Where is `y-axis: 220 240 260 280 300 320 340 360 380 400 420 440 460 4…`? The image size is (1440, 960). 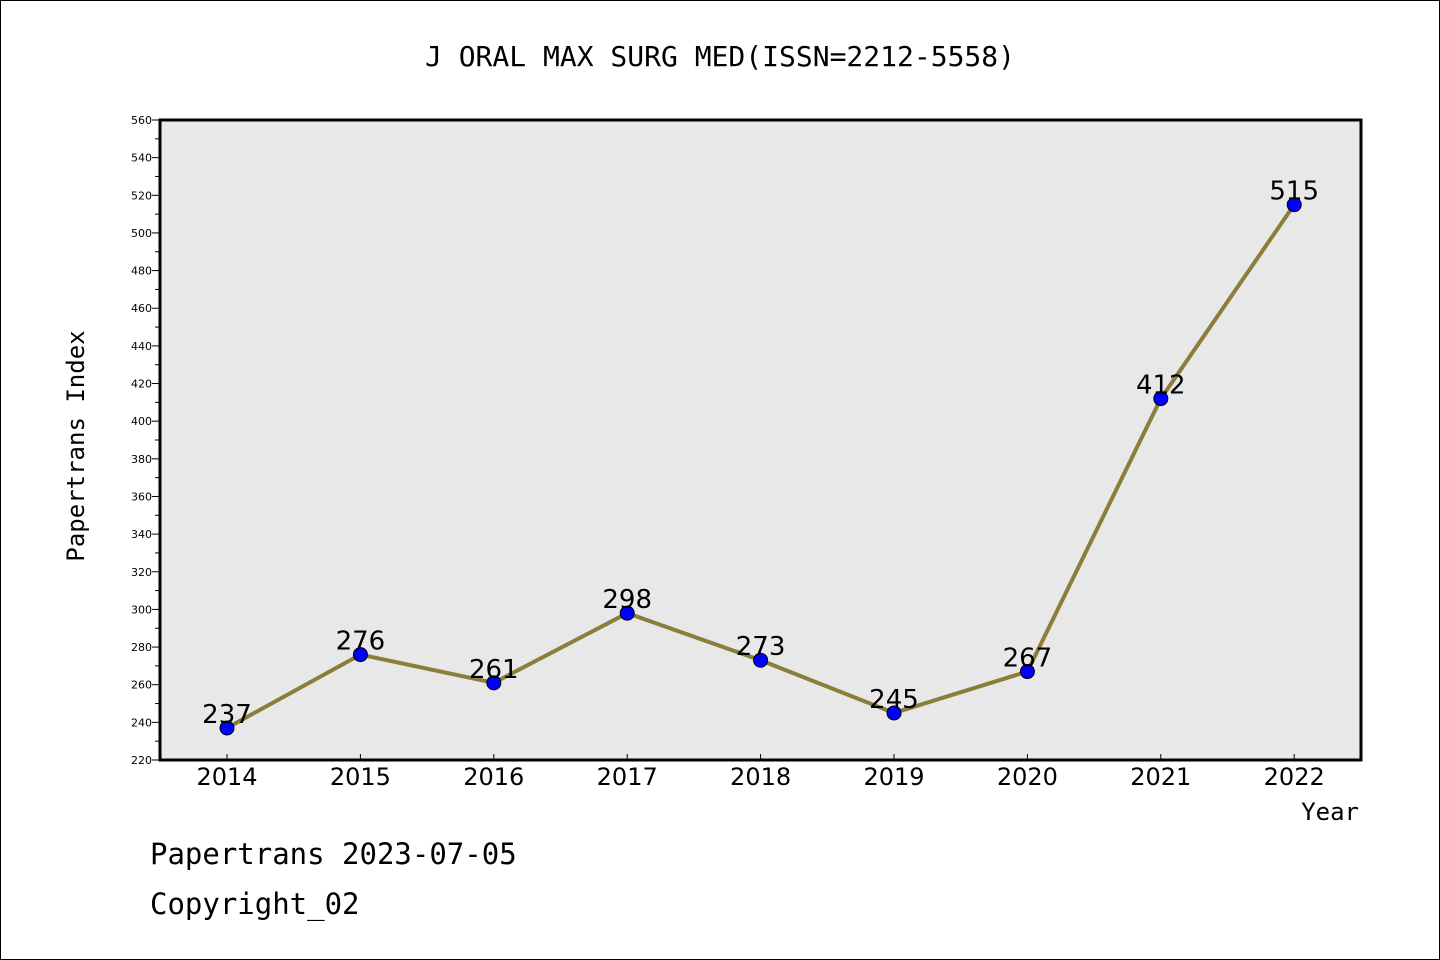 y-axis: 220 240 260 280 300 320 340 360 380 400 420 440 460 4… is located at coordinates (145, 440).